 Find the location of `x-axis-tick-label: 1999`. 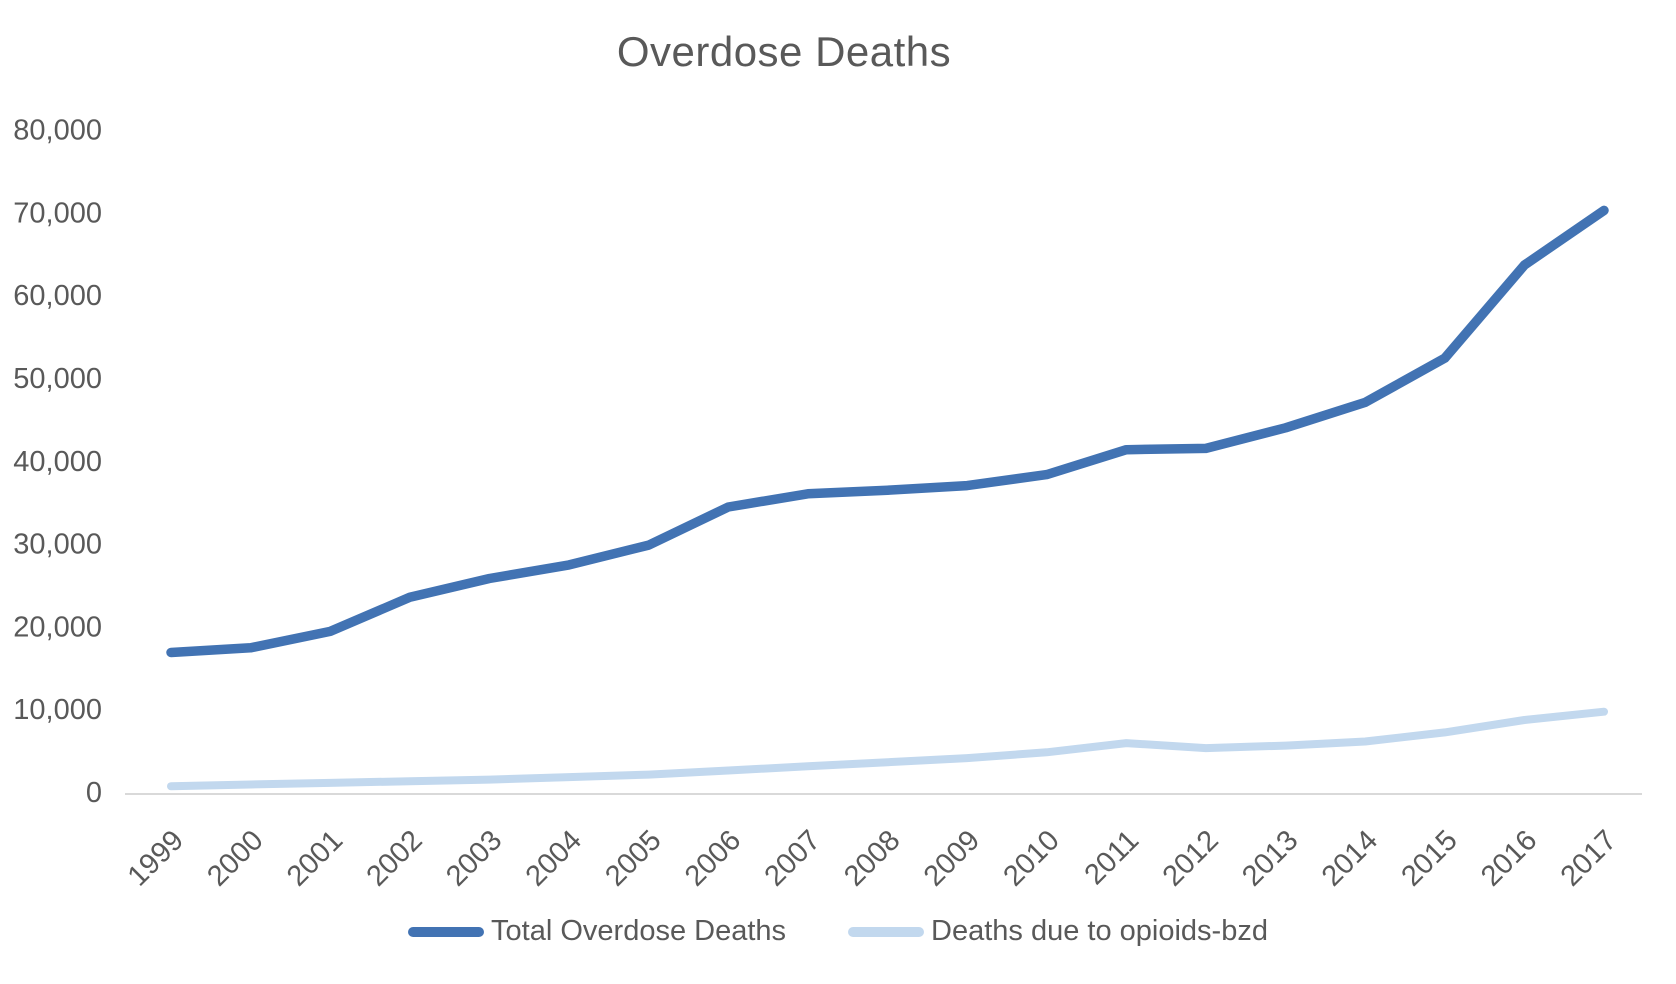

x-axis-tick-label: 1999 is located at coordinates (156, 858).